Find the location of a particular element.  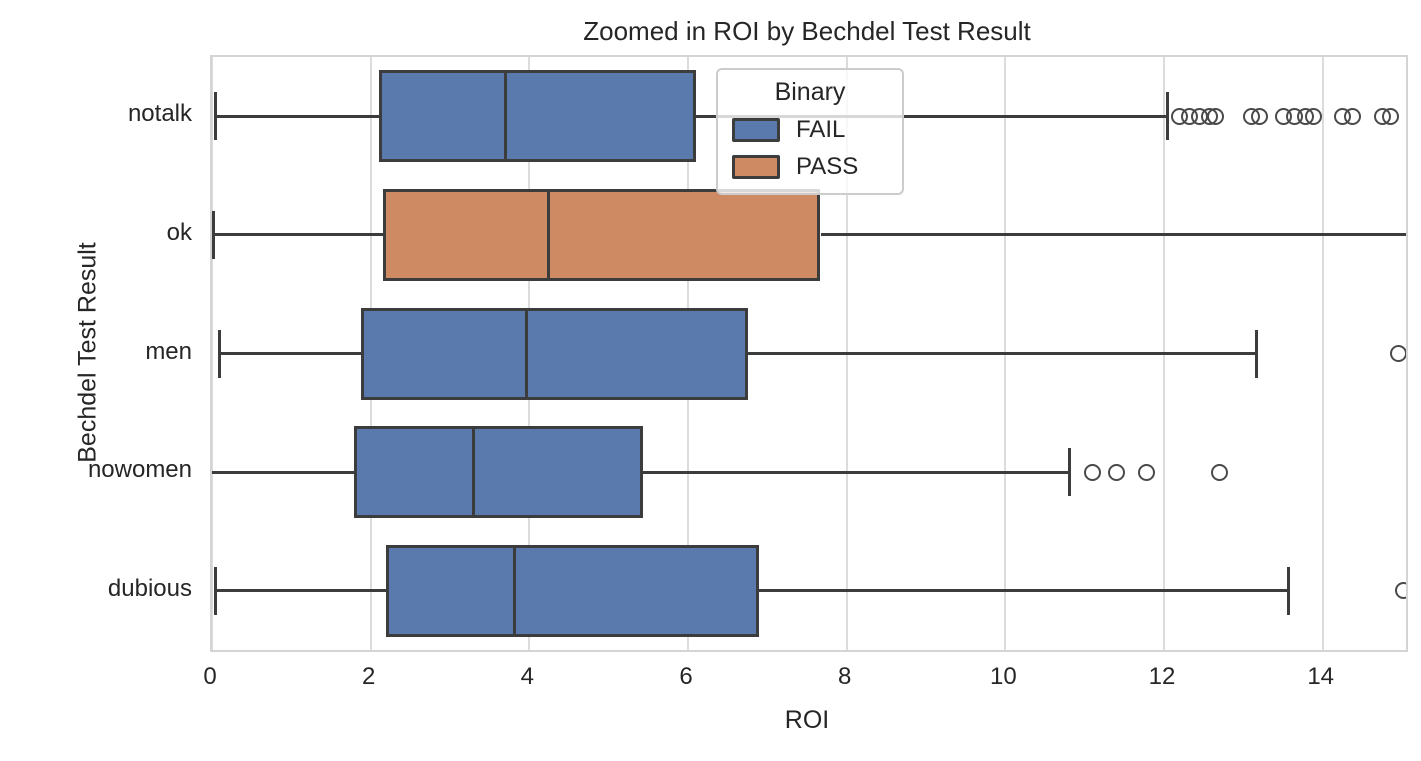

legend-label-fail: FAIL is located at coordinates (821, 129).